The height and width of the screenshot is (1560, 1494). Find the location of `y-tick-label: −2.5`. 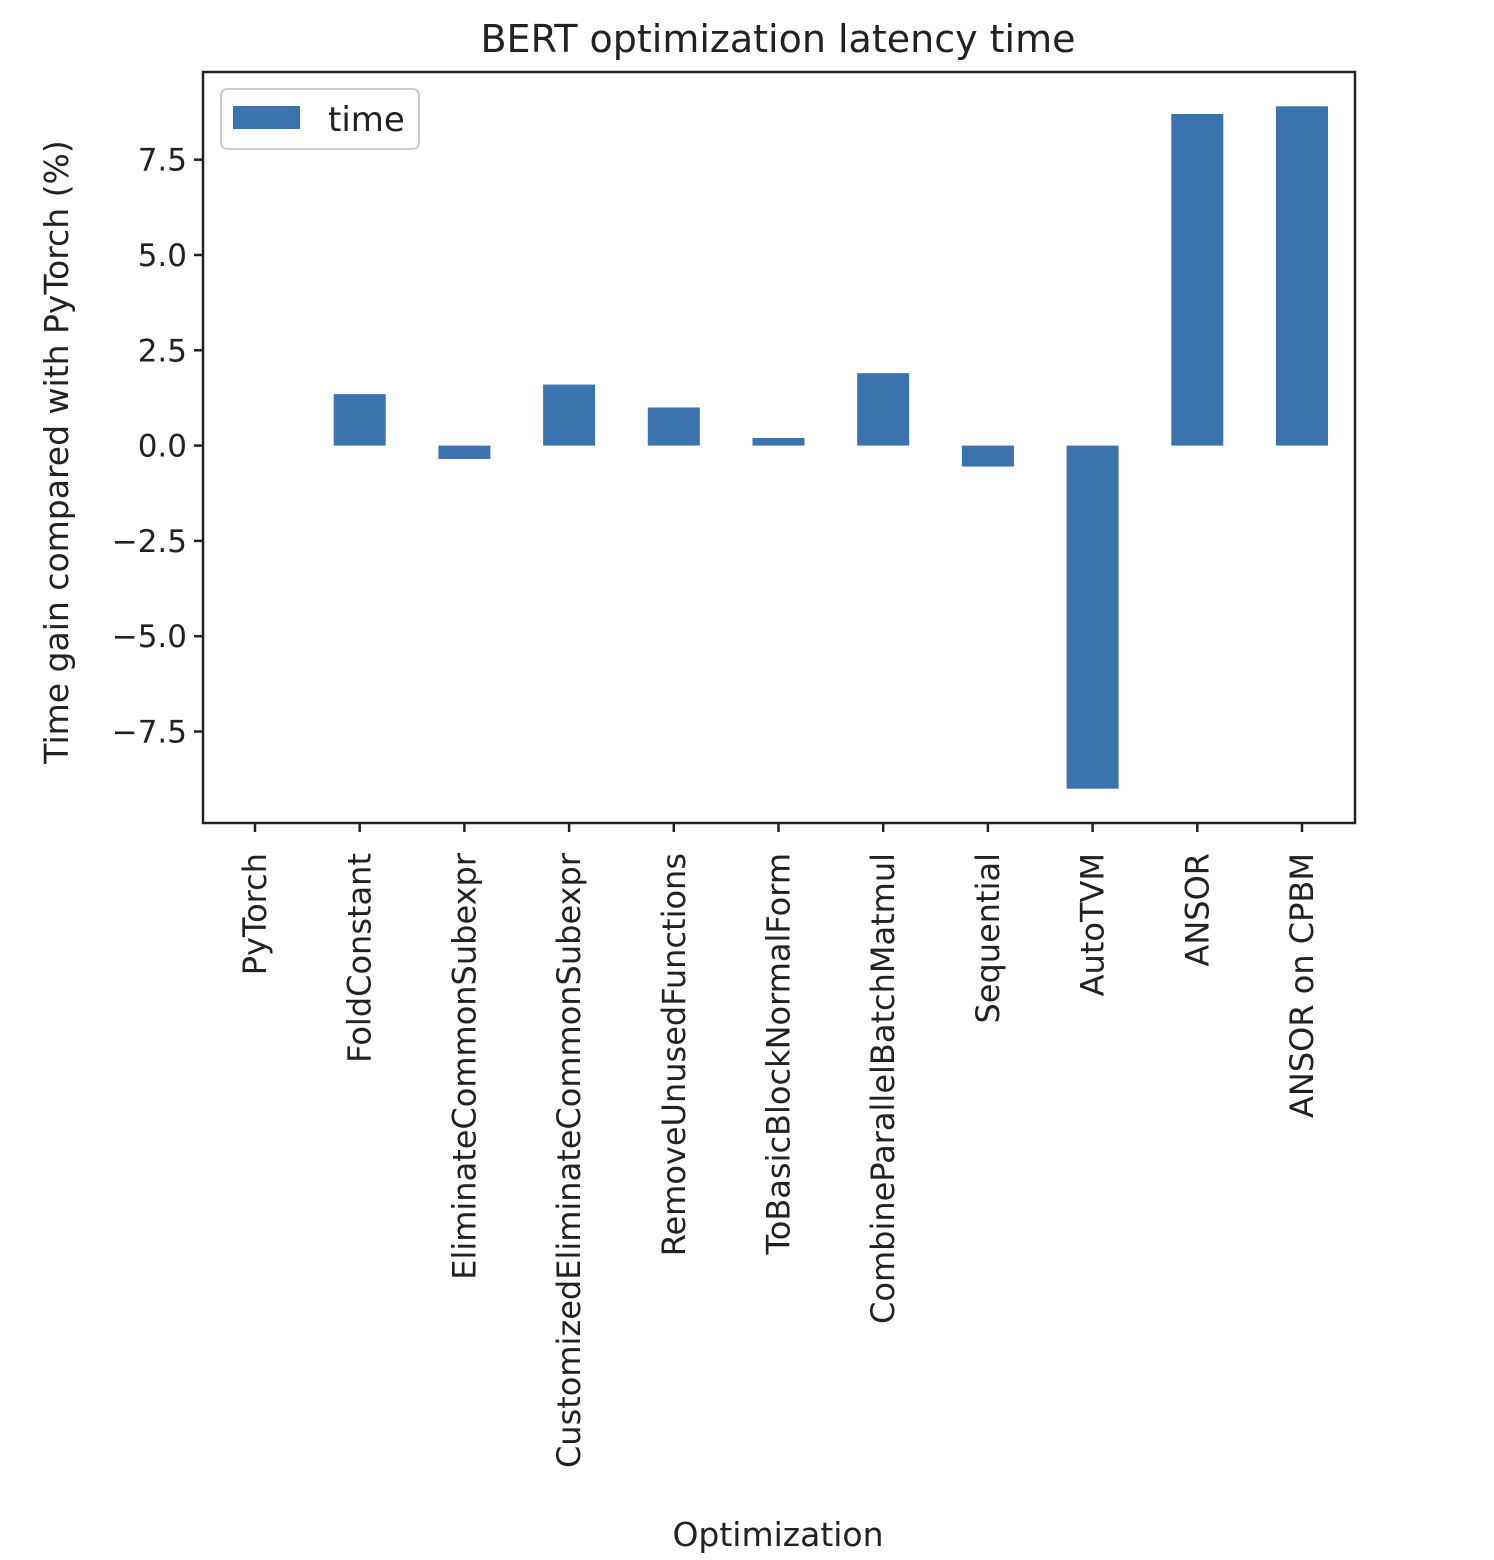

y-tick-label: −2.5 is located at coordinates (149, 542).